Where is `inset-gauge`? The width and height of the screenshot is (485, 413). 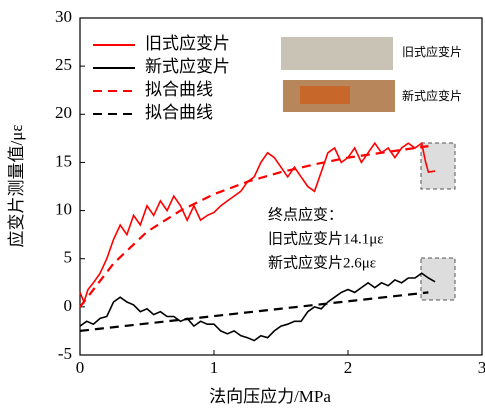
inset-gauge is located at coordinates (325, 95).